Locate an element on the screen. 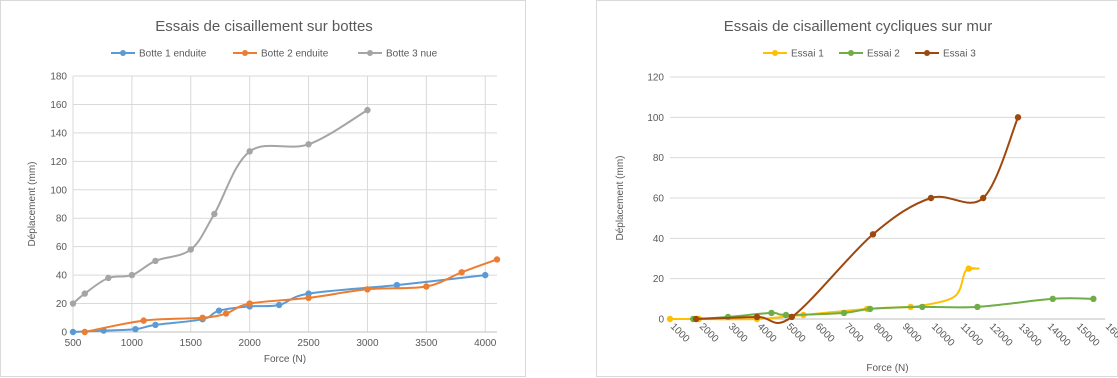 The image size is (1118, 378). c1-chart-title: Essais de cisaillement sur bottes is located at coordinates (264, 26).